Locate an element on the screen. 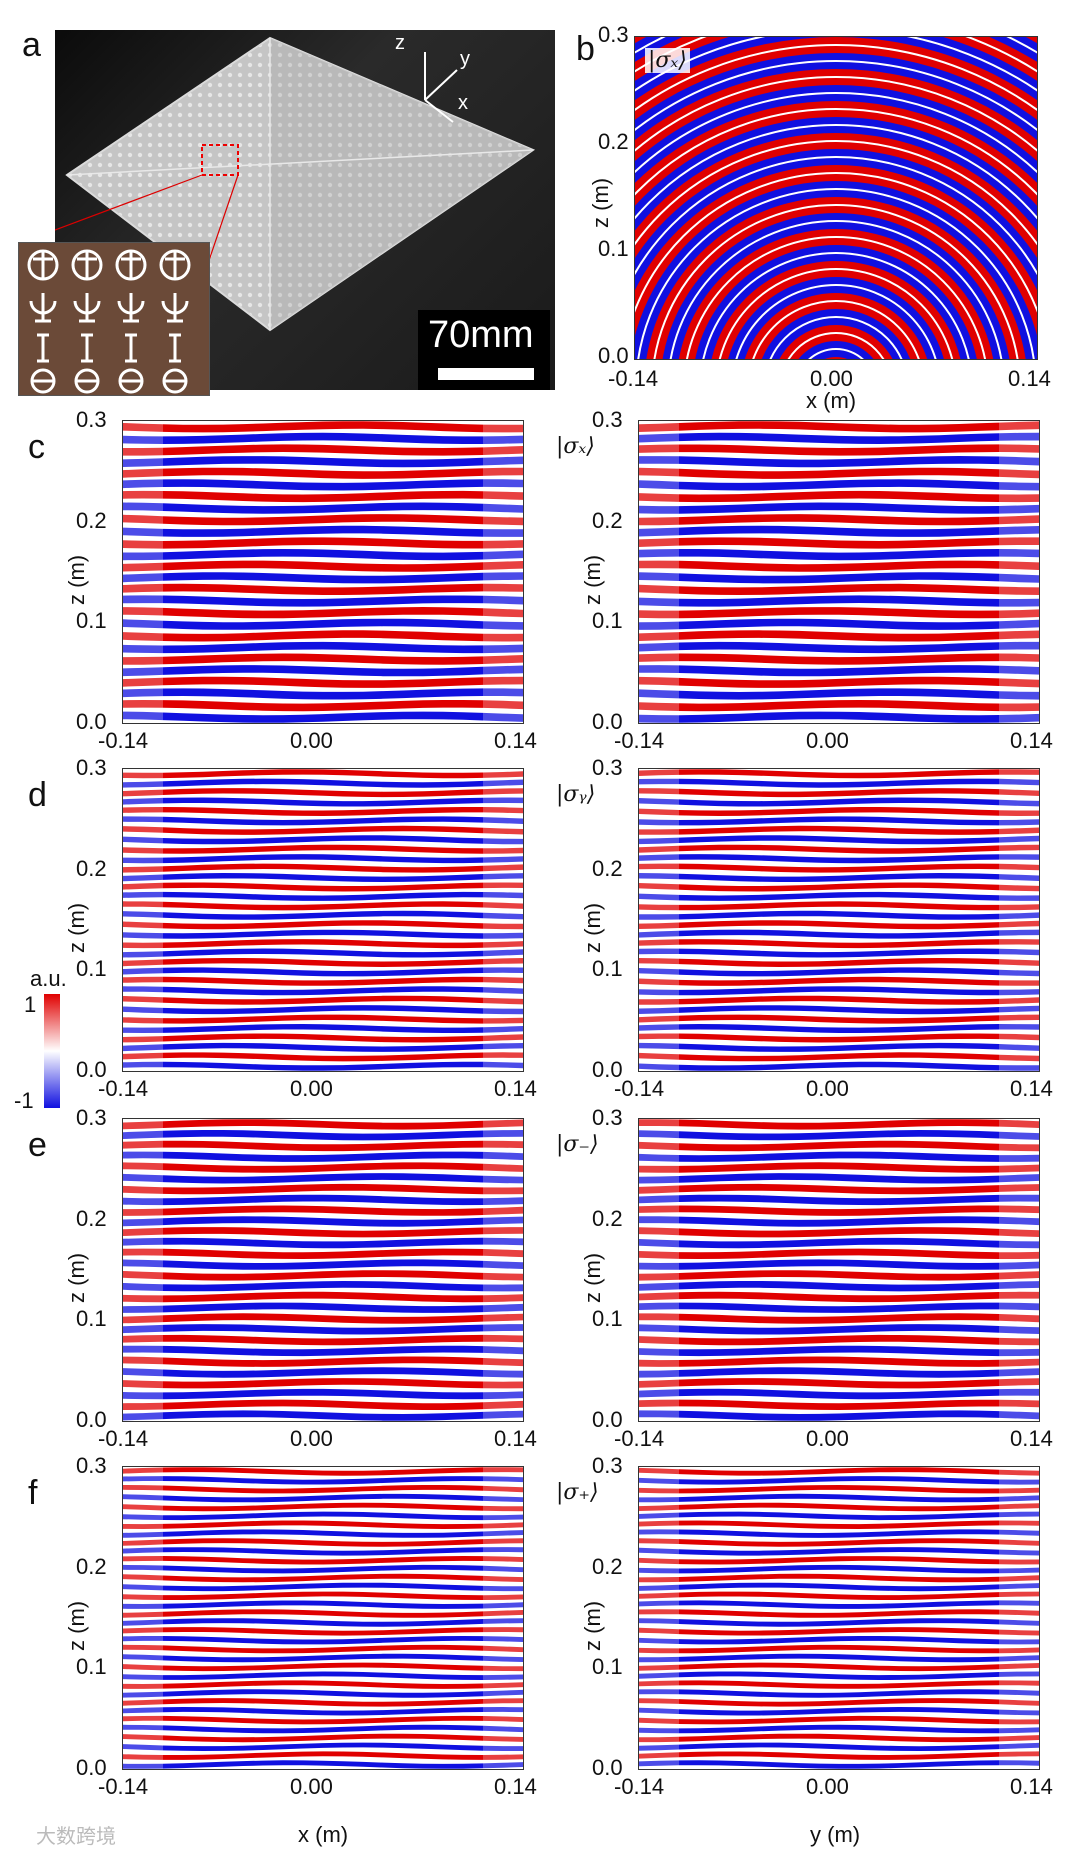 Image resolution: width=1080 pixels, height=1849 pixels. xtick-d-right-0: -0.14 is located at coordinates (639, 1088).